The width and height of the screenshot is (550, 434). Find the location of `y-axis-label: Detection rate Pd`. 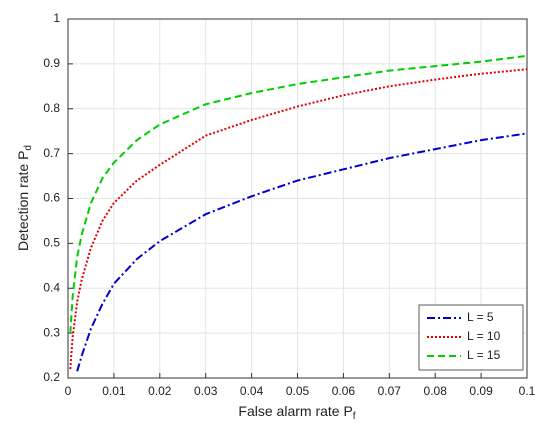

y-axis-label: Detection rate Pd is located at coordinates (24, 198).